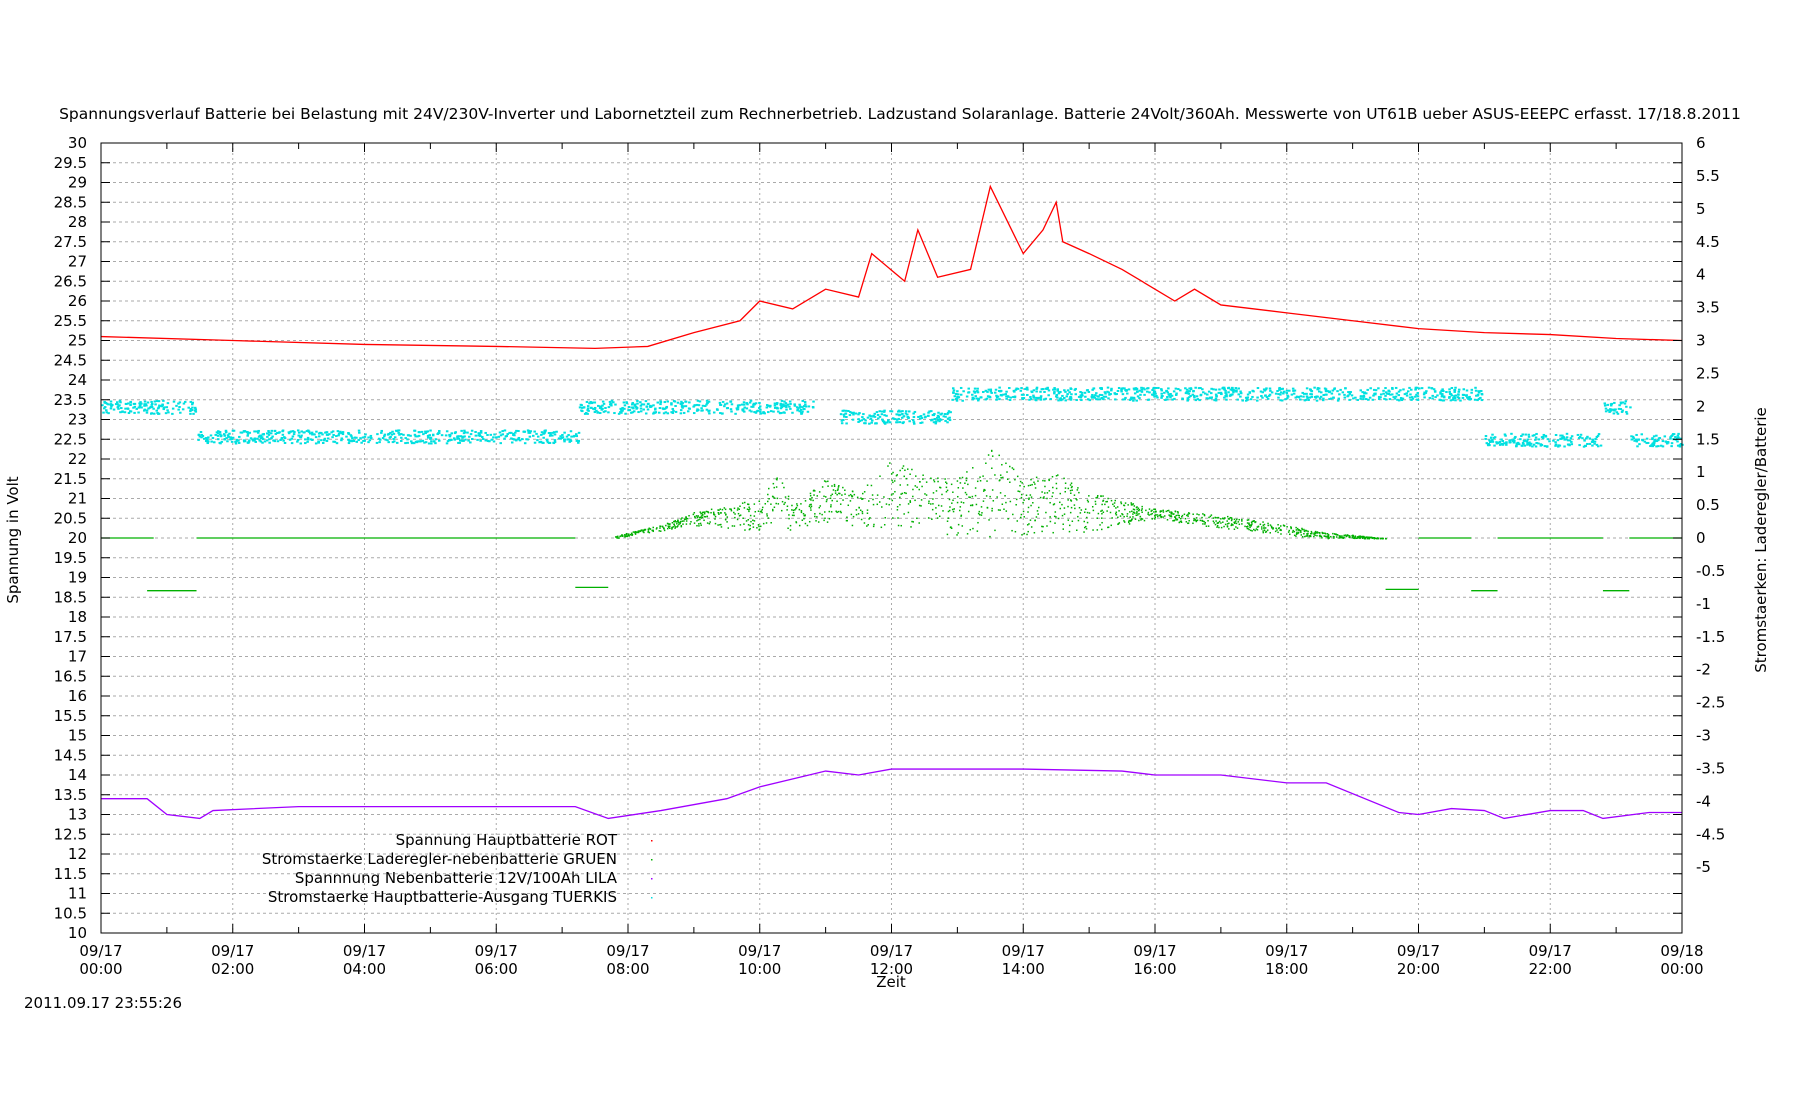 The height and width of the screenshot is (1100, 1800). I want to click on y-tick-label: 14, so click(77, 775).